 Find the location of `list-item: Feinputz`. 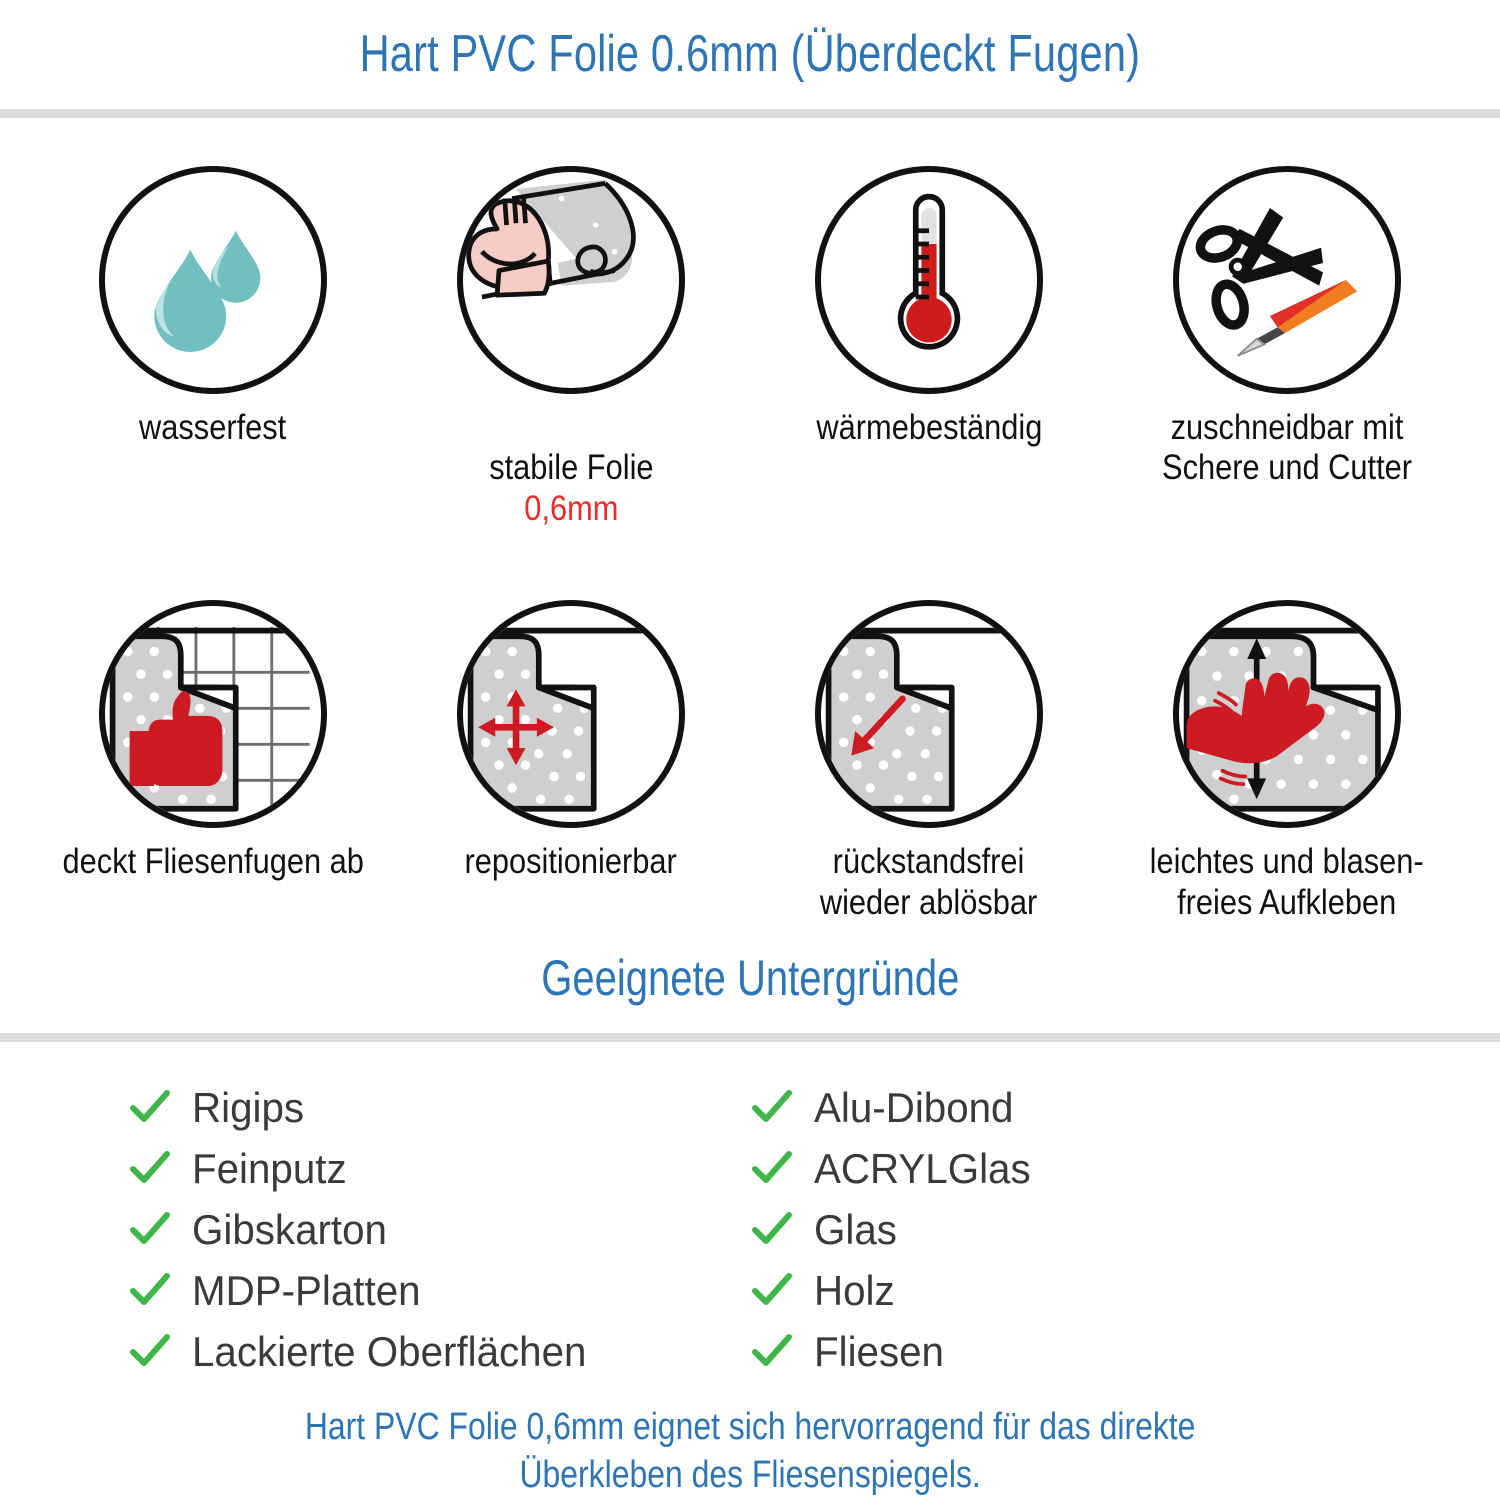

list-item: Feinputz is located at coordinates (439, 1169).